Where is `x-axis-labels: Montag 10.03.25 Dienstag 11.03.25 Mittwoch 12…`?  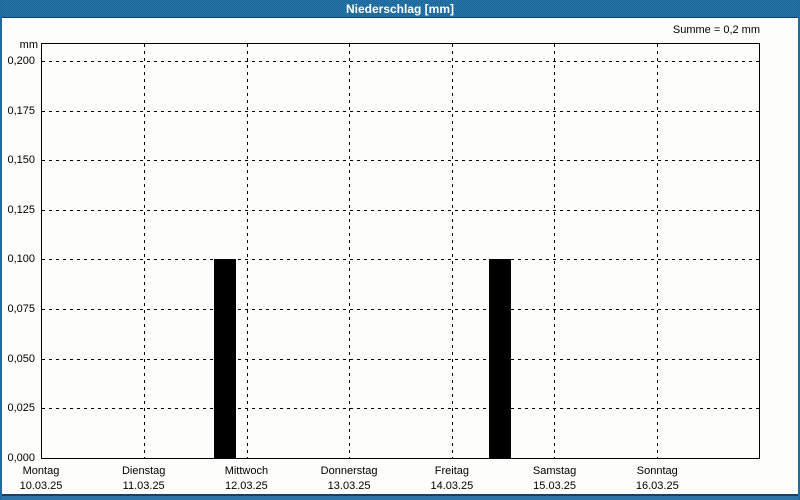 x-axis-labels: Montag 10.03.25 Dienstag 11.03.25 Mittwoch 12… is located at coordinates (390, 479).